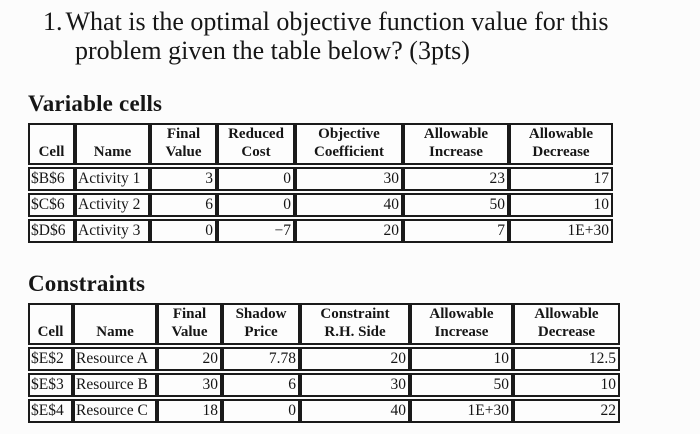  Describe the element at coordinates (189, 411) in the screenshot. I see `data-cell: 18` at that location.